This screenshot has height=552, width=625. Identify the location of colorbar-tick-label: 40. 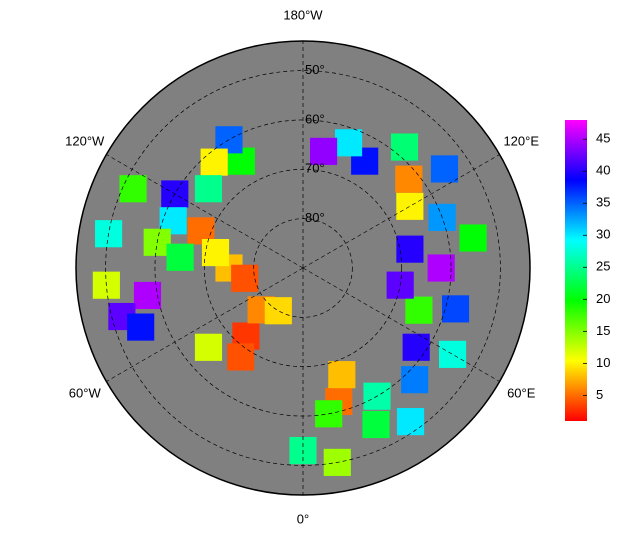
(603, 170).